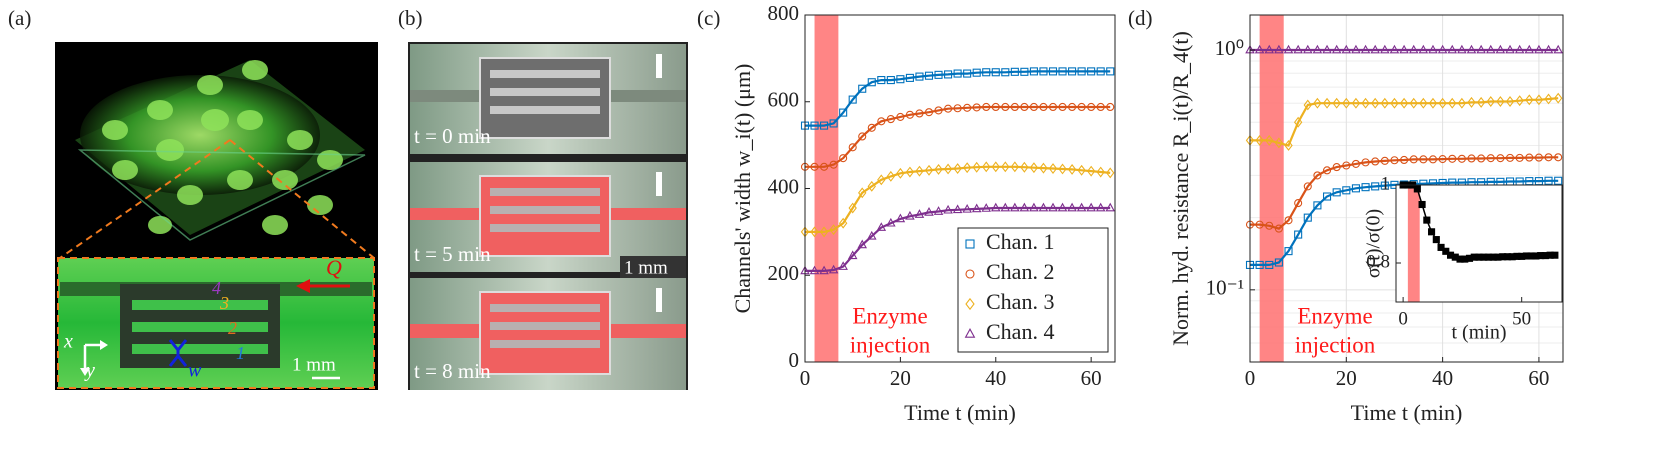 The width and height of the screenshot is (1661, 460). Describe the element at coordinates (216, 288) in the screenshot. I see `channel-number: 4` at that location.